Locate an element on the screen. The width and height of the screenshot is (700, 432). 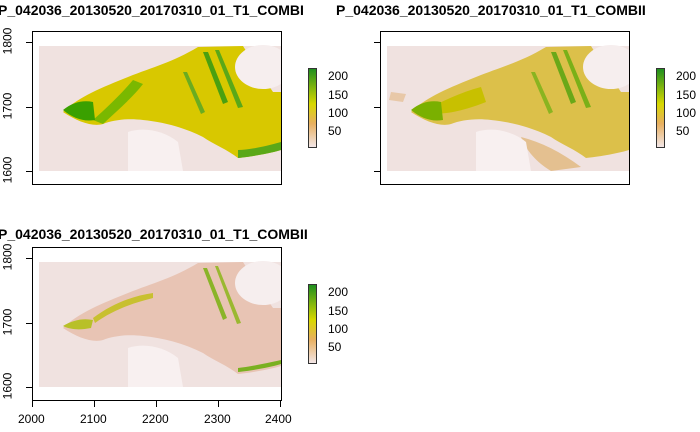
panel-3-raster-image is located at coordinates (157, 324).